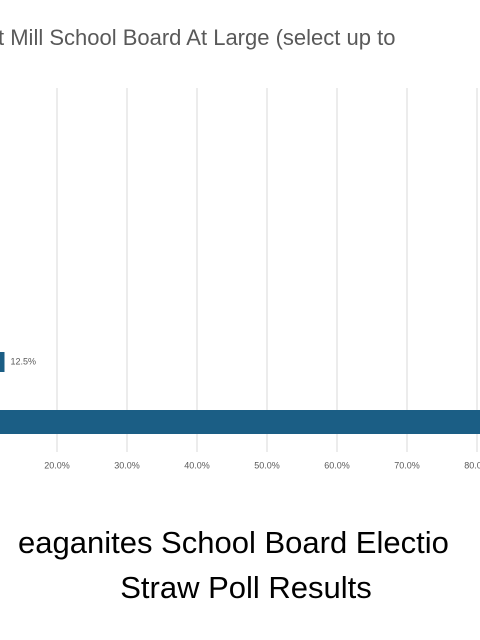 This screenshot has height=640, width=480. Describe the element at coordinates (233, 542) in the screenshot. I see `caption-line: eaganites School Board Electio` at that location.